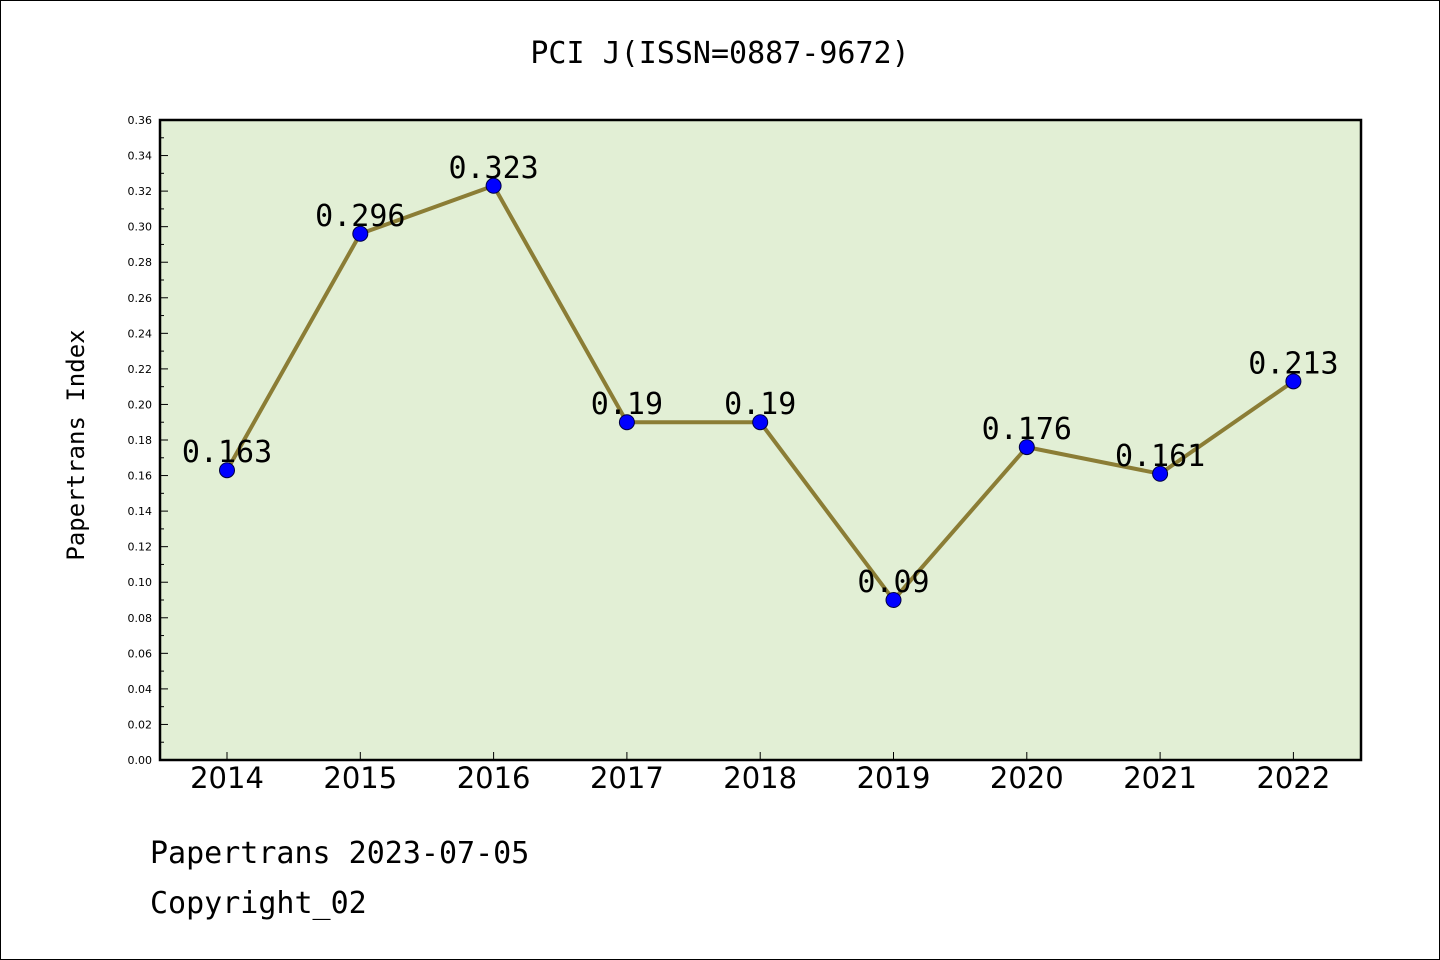 The width and height of the screenshot is (1440, 960). I want to click on x-tick-label: 2016, so click(494, 778).